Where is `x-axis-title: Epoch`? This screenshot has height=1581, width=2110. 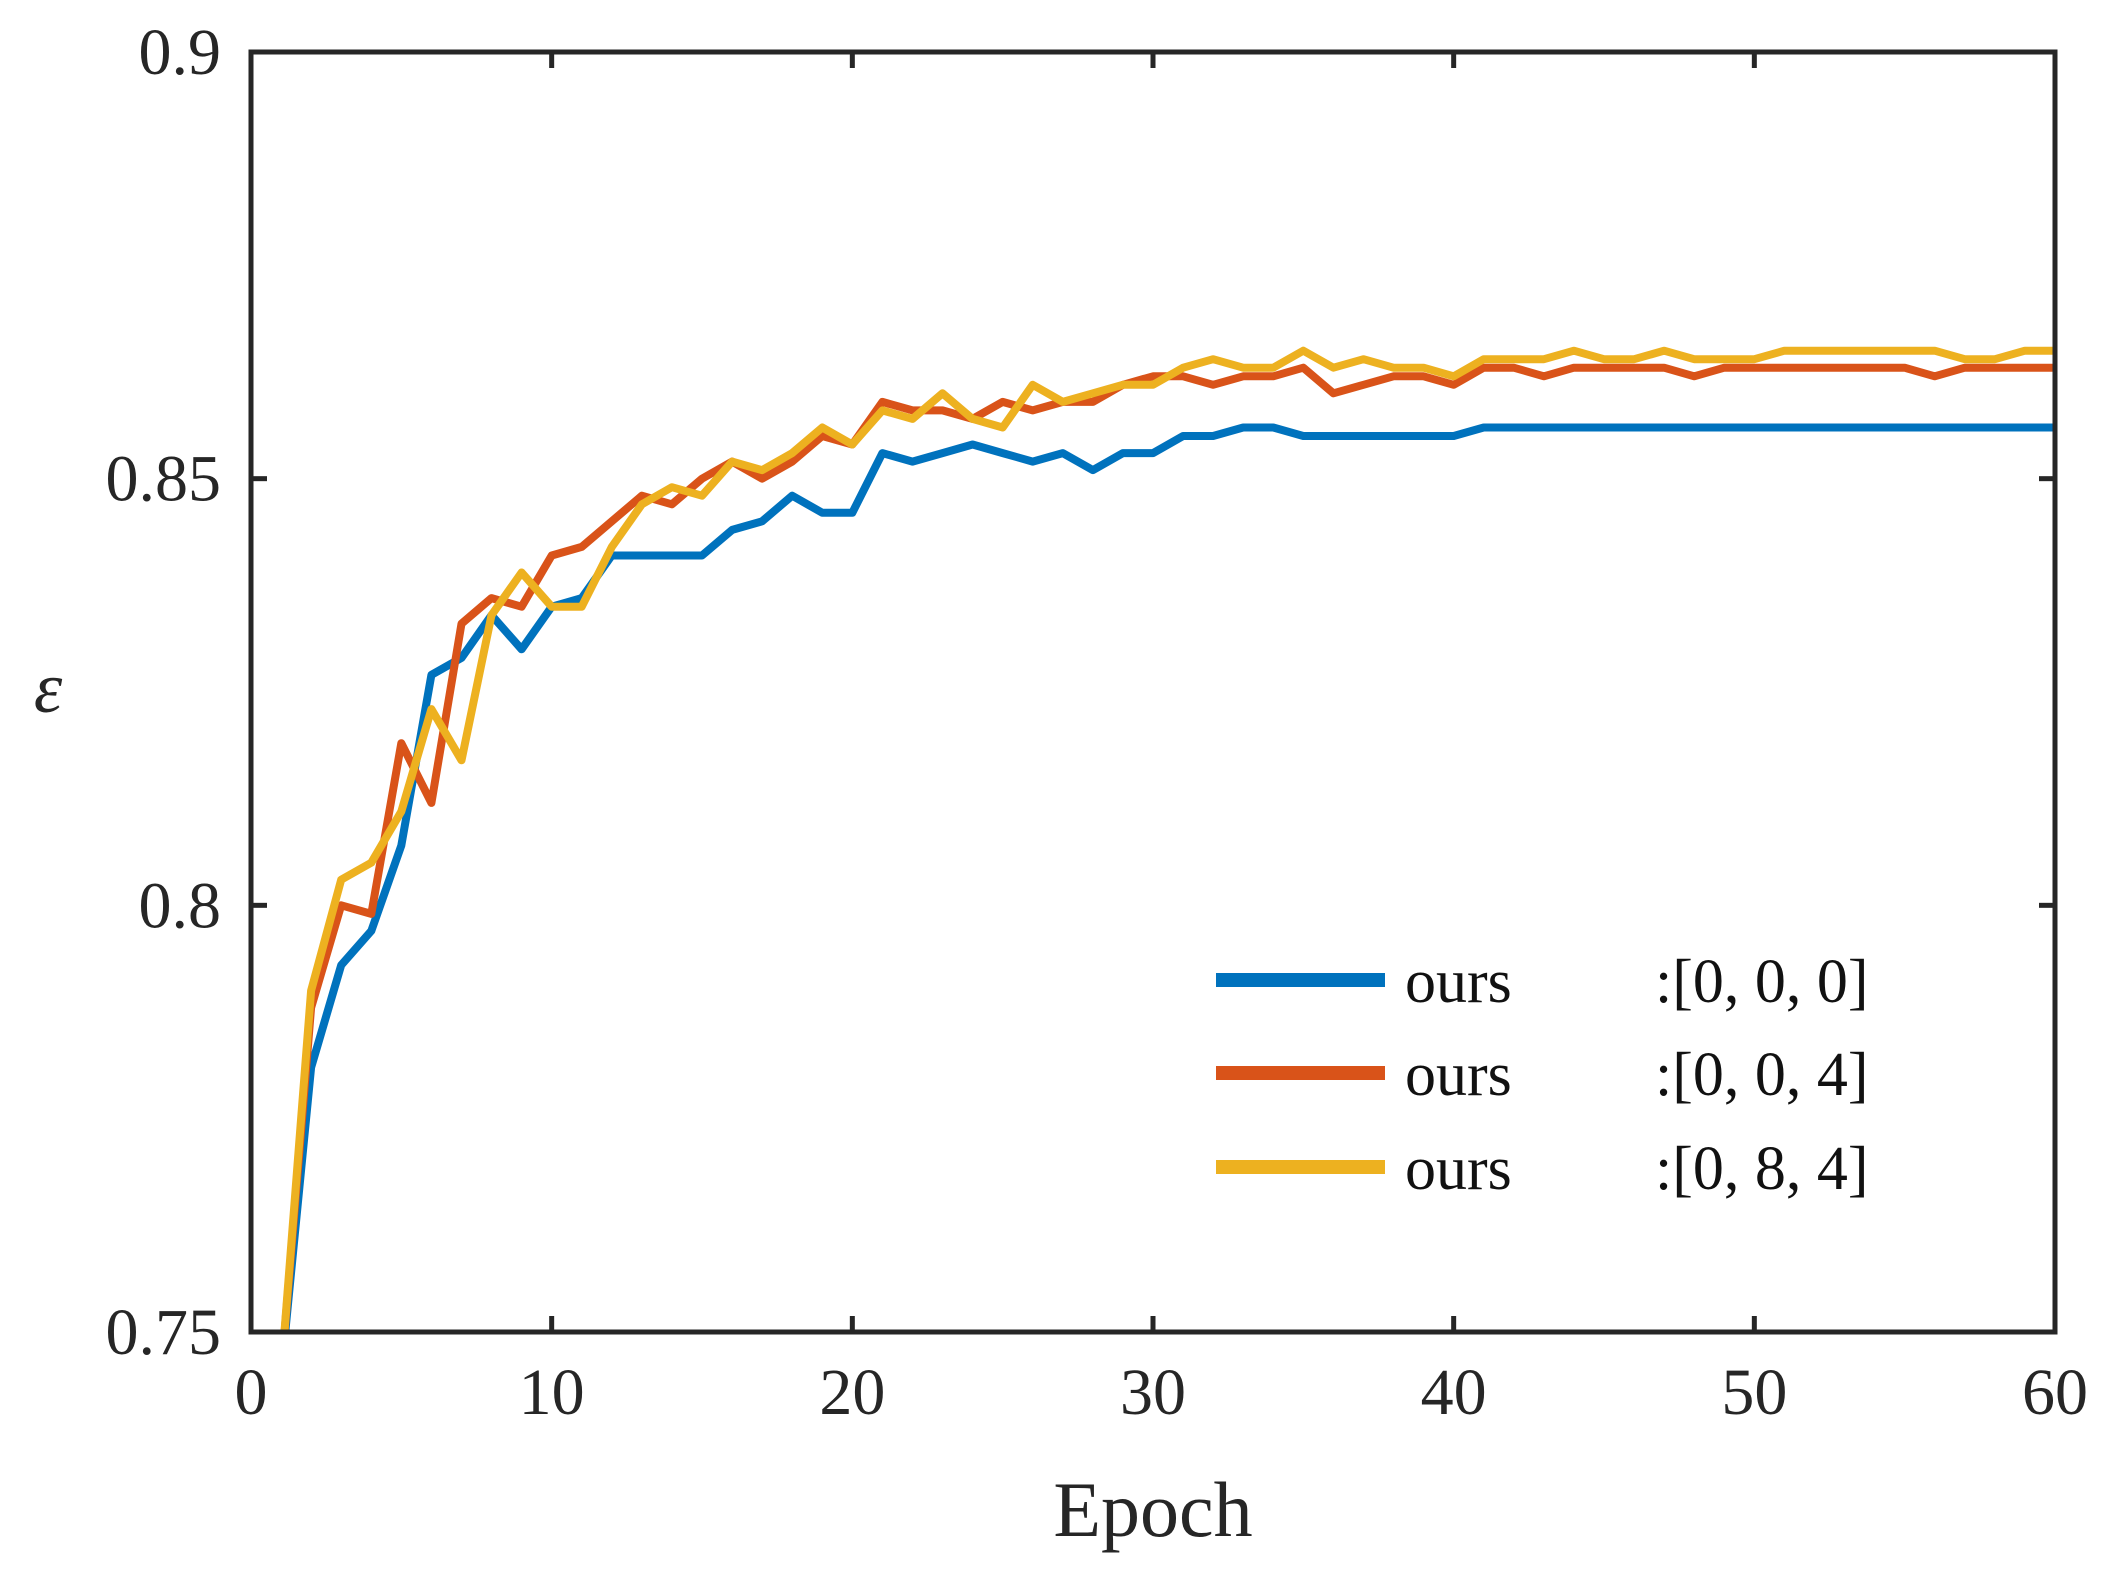
x-axis-title: Epoch is located at coordinates (1152, 1509).